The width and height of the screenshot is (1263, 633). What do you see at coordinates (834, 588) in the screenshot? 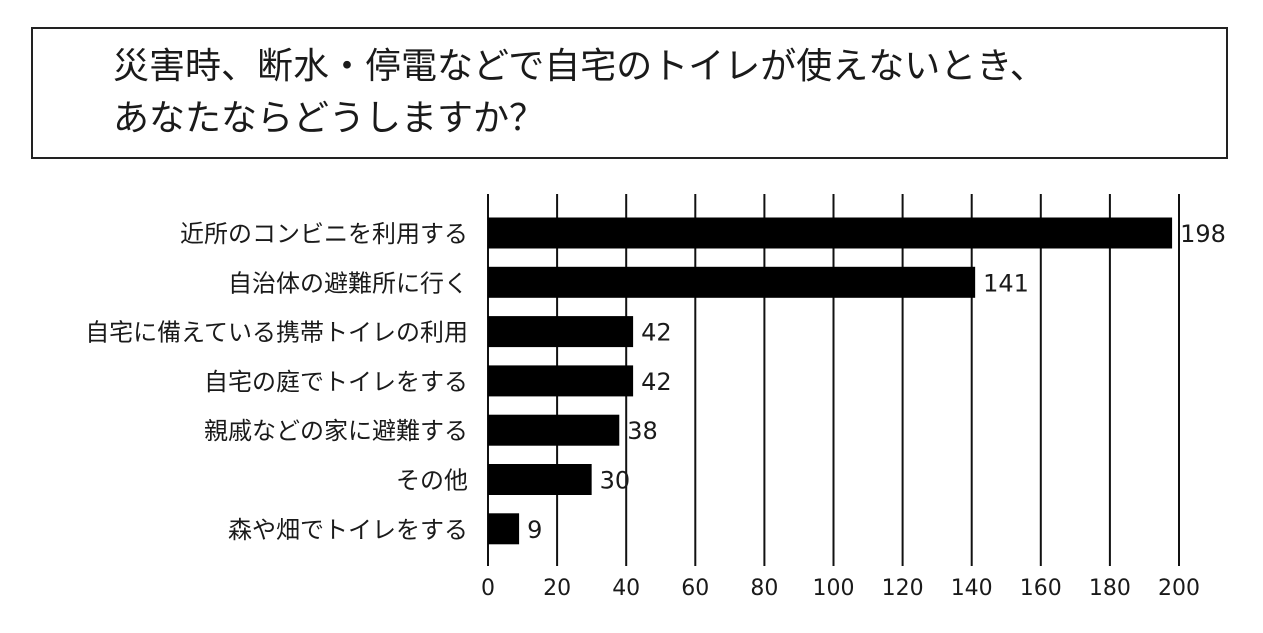
I see `x-tick-label: 100` at bounding box center [834, 588].